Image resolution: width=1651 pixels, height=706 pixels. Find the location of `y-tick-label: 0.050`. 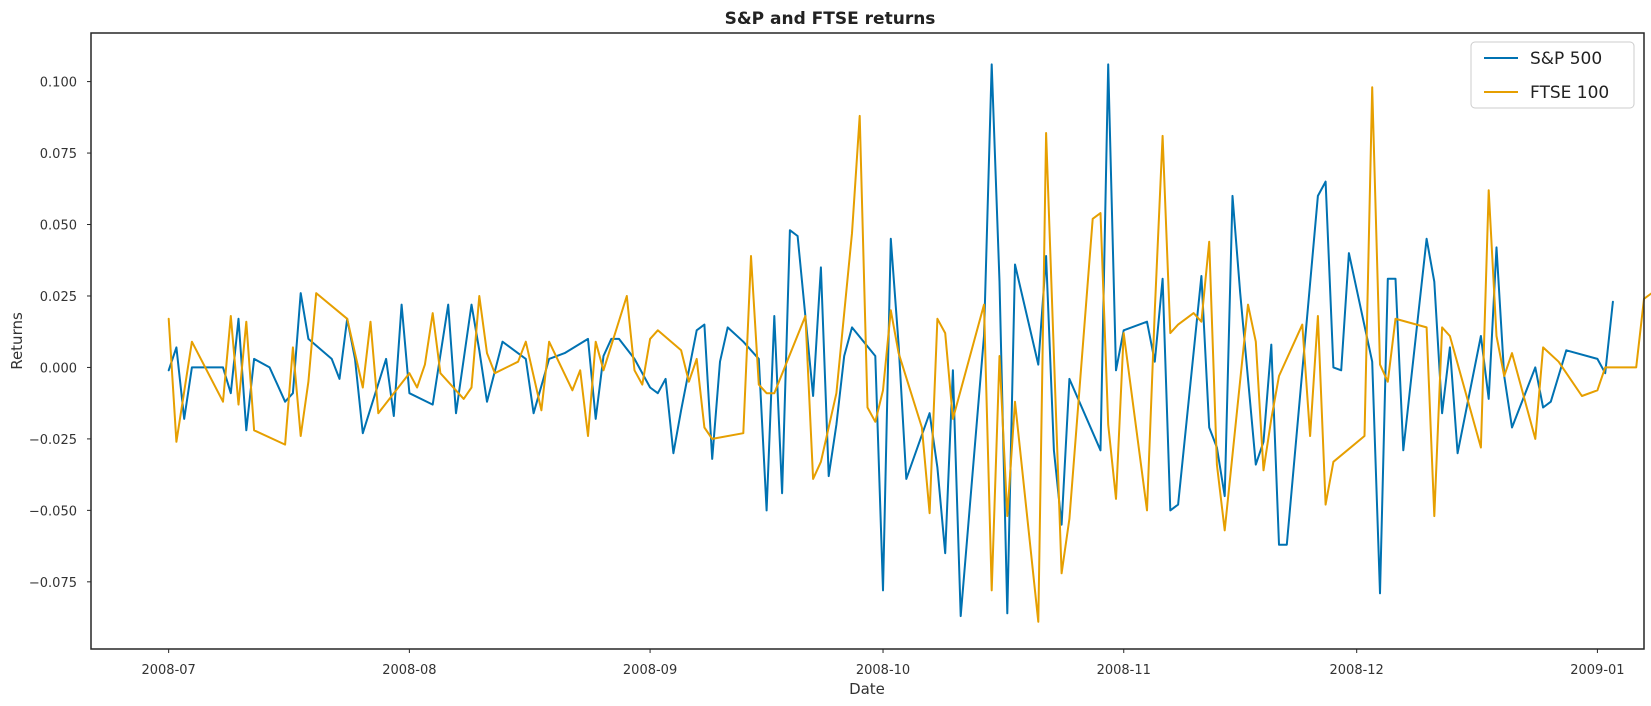

y-tick-label: 0.050 is located at coordinates (58, 226).